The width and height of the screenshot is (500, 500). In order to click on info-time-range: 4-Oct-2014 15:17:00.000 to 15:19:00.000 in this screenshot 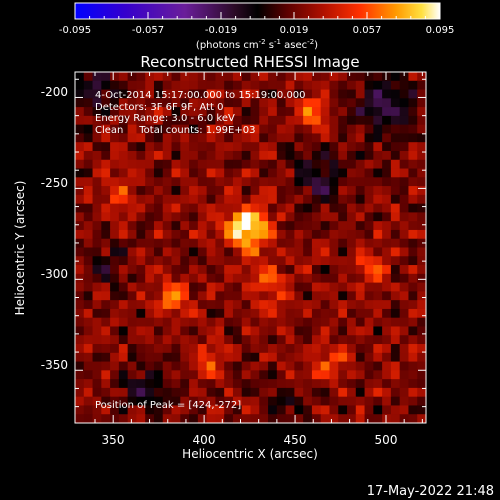, I will do `click(200, 95)`.